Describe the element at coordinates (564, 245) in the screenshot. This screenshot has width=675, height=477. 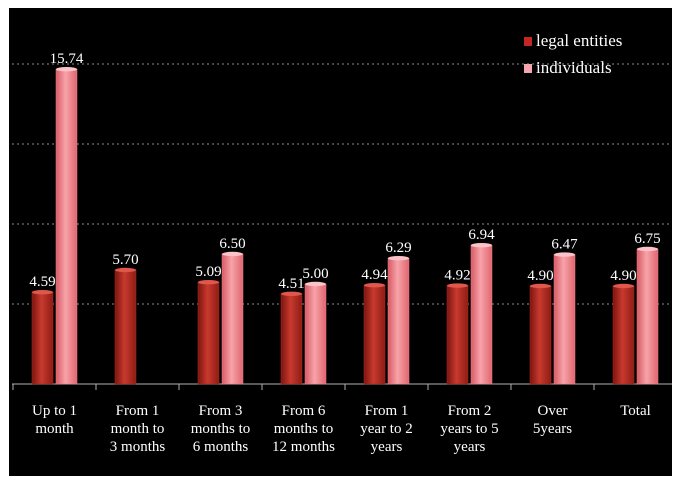
I see `data-label: 6.47` at that location.